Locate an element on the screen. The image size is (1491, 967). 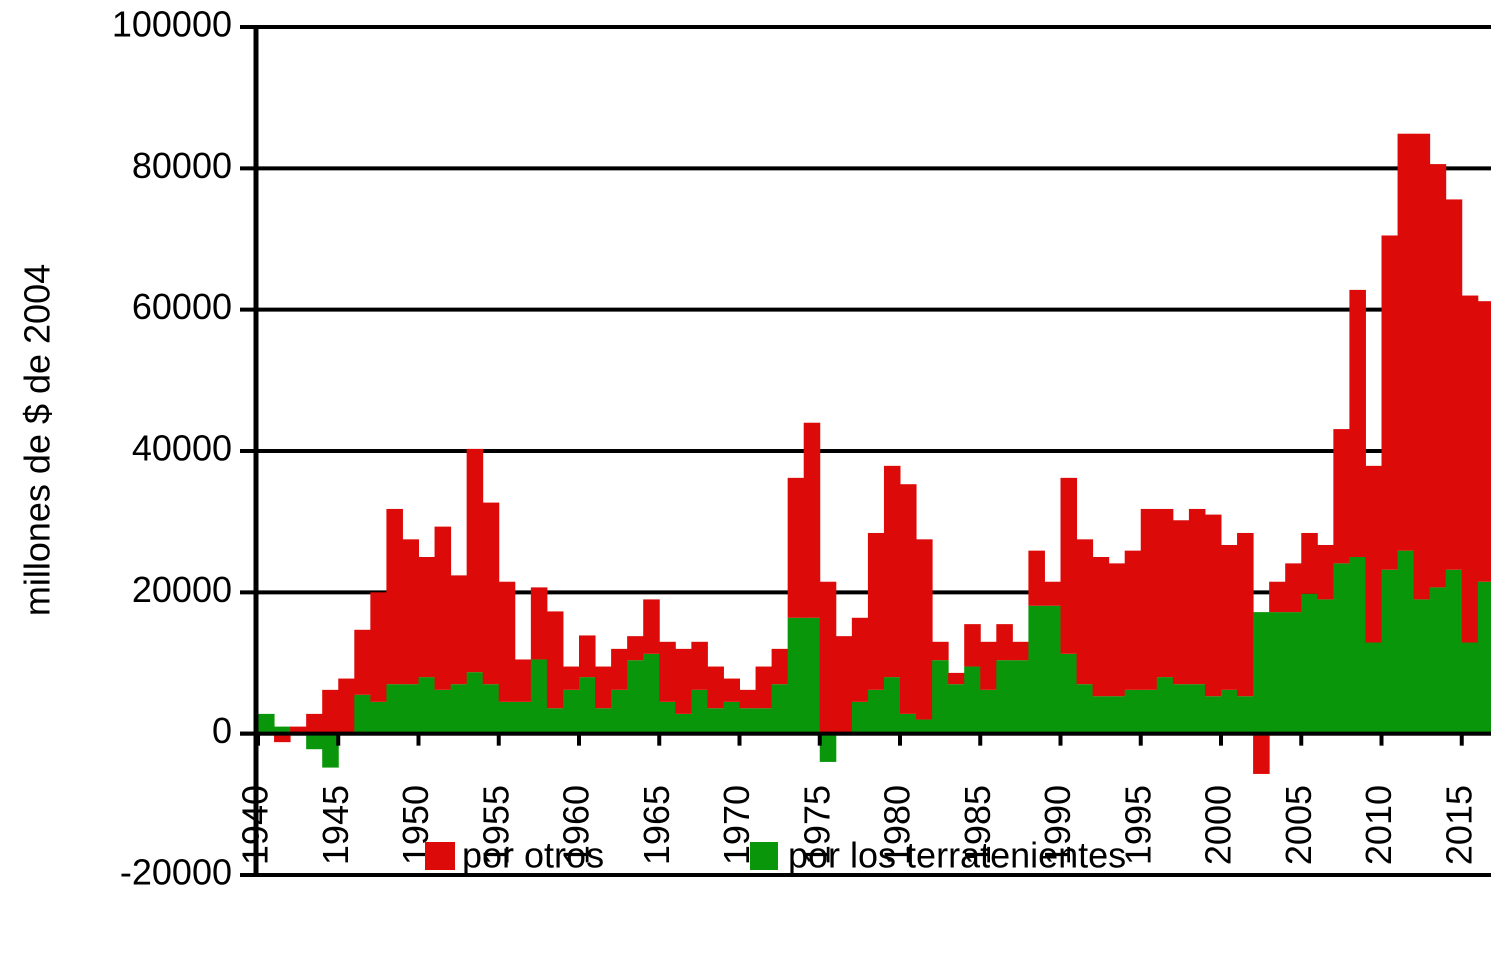
x-tick-label: 2000 is located at coordinates (1218, 825).